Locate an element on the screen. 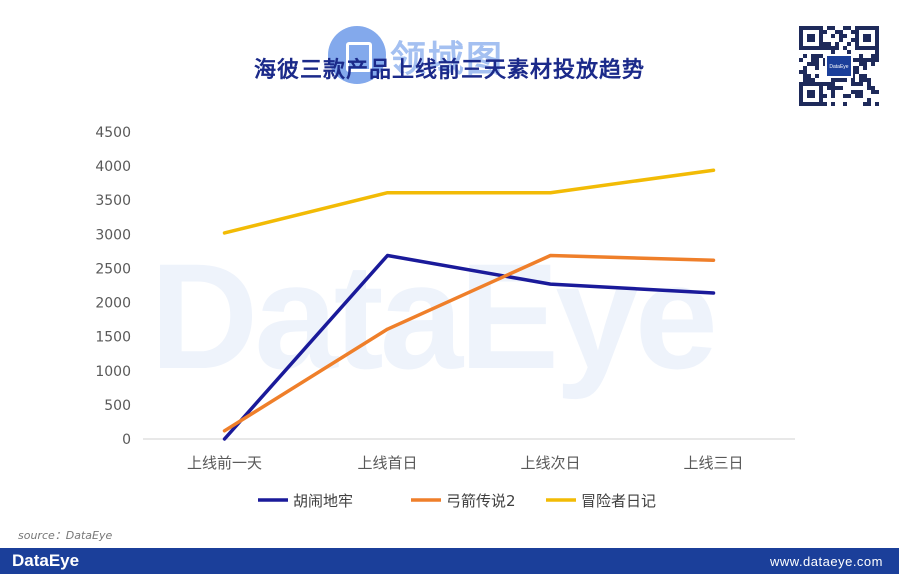 Image resolution: width=899 pixels, height=574 pixels. y-tick-label: 1500 is located at coordinates (113, 338).